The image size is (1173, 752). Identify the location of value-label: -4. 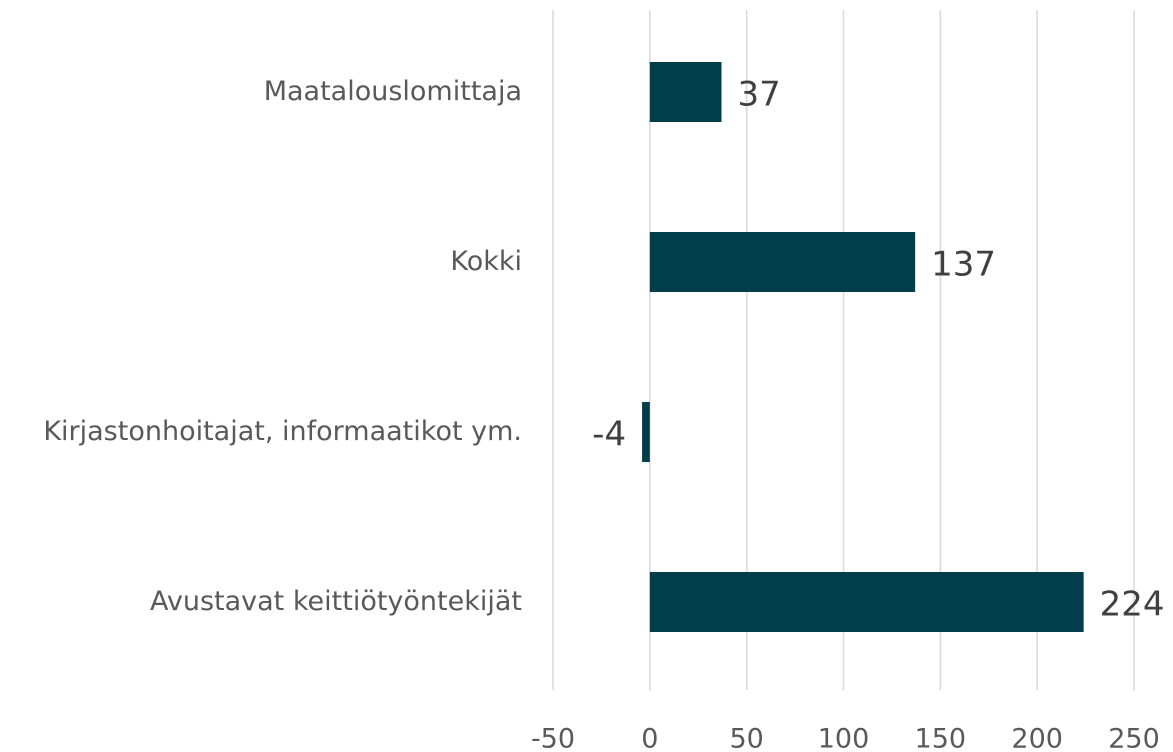
(609, 435).